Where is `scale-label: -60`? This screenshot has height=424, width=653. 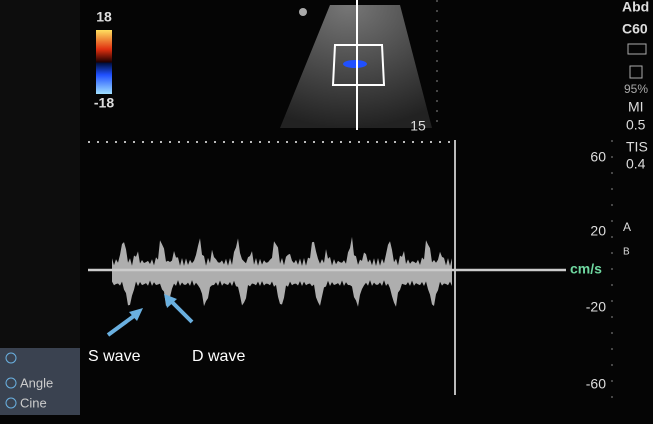
scale-label: -60 is located at coordinates (596, 384).